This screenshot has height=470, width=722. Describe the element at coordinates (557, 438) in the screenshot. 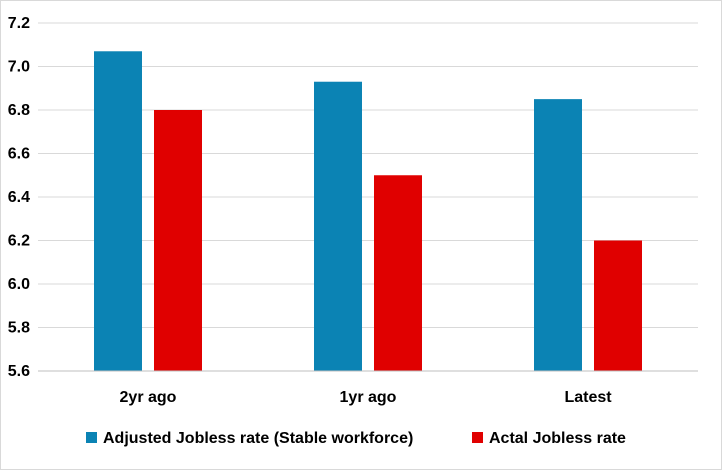

I see `legend-label: Actal Jobless rate` at that location.